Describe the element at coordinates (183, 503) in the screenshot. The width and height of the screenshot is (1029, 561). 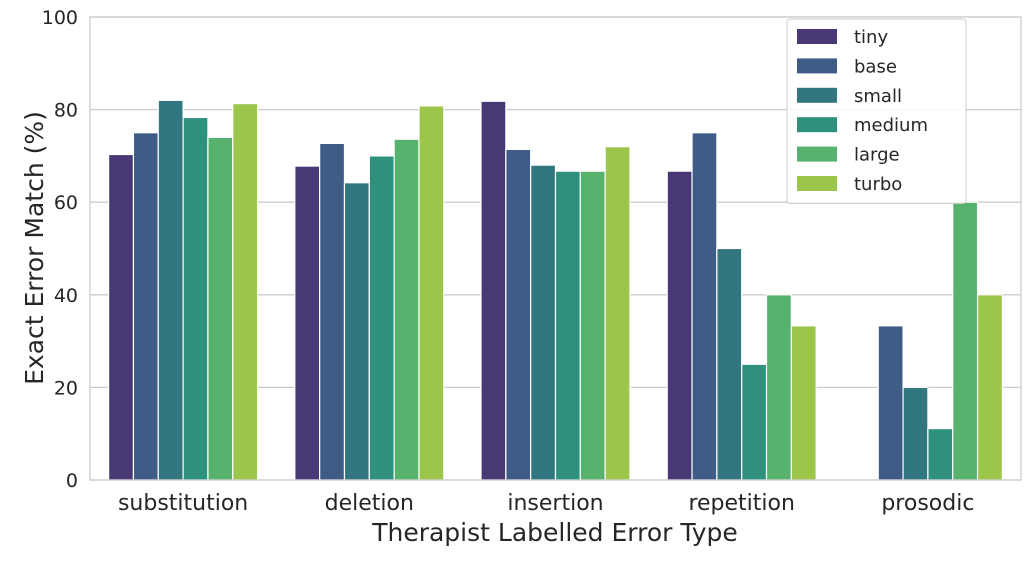
I see `x-tick-label: substitution` at that location.